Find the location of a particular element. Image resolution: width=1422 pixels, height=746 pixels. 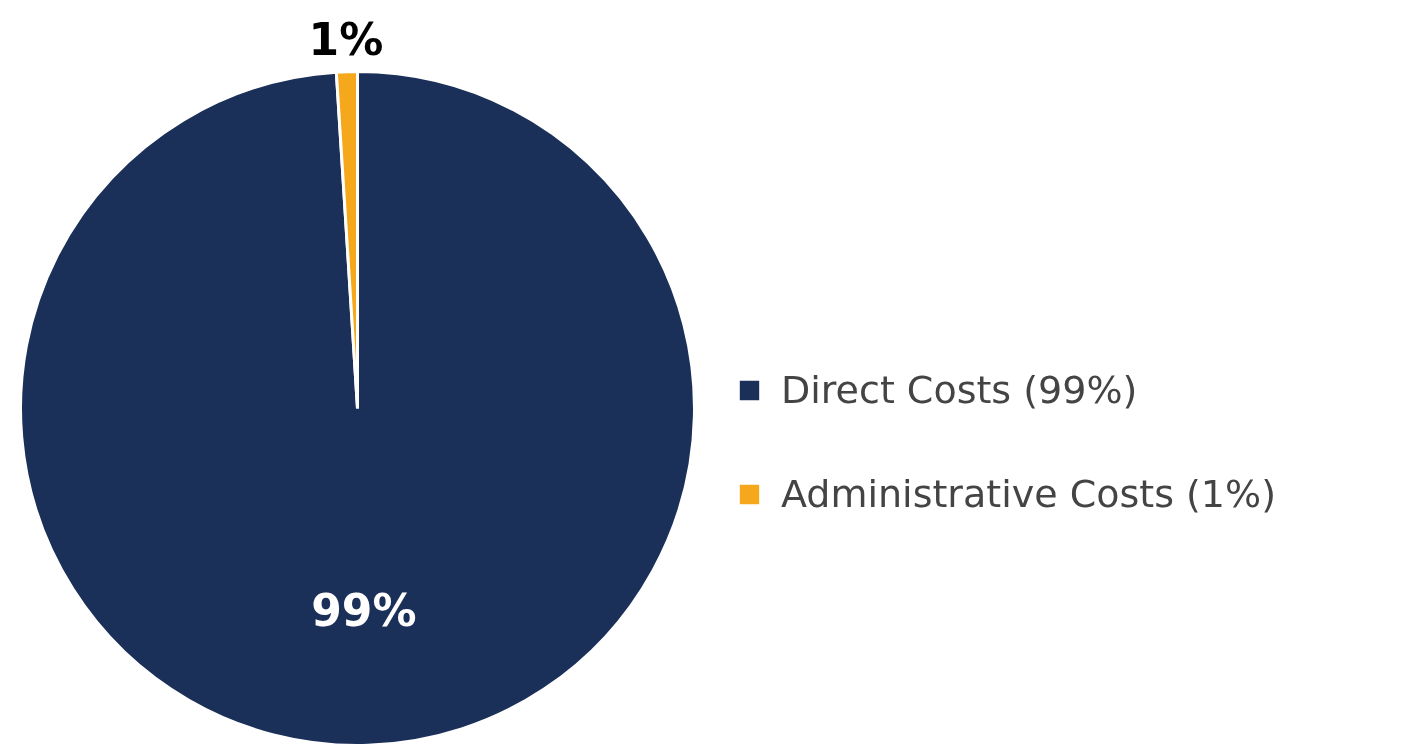

legend-label: Administrative Costs (1%) is located at coordinates (1028, 494).